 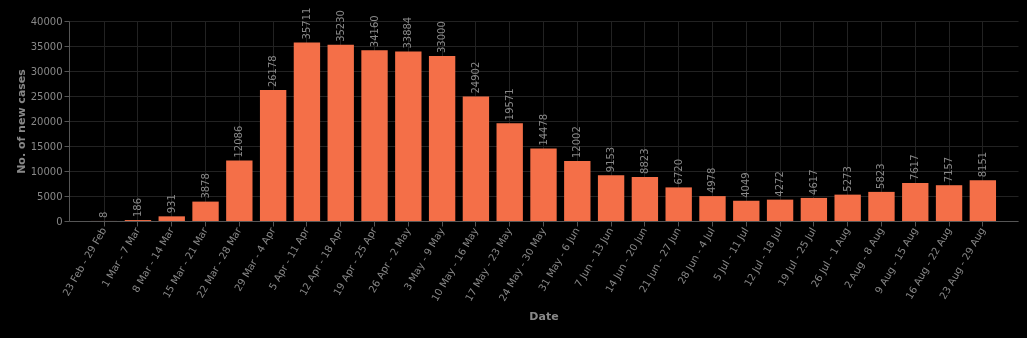 I want to click on data-label: 8823, so click(x=644, y=161).